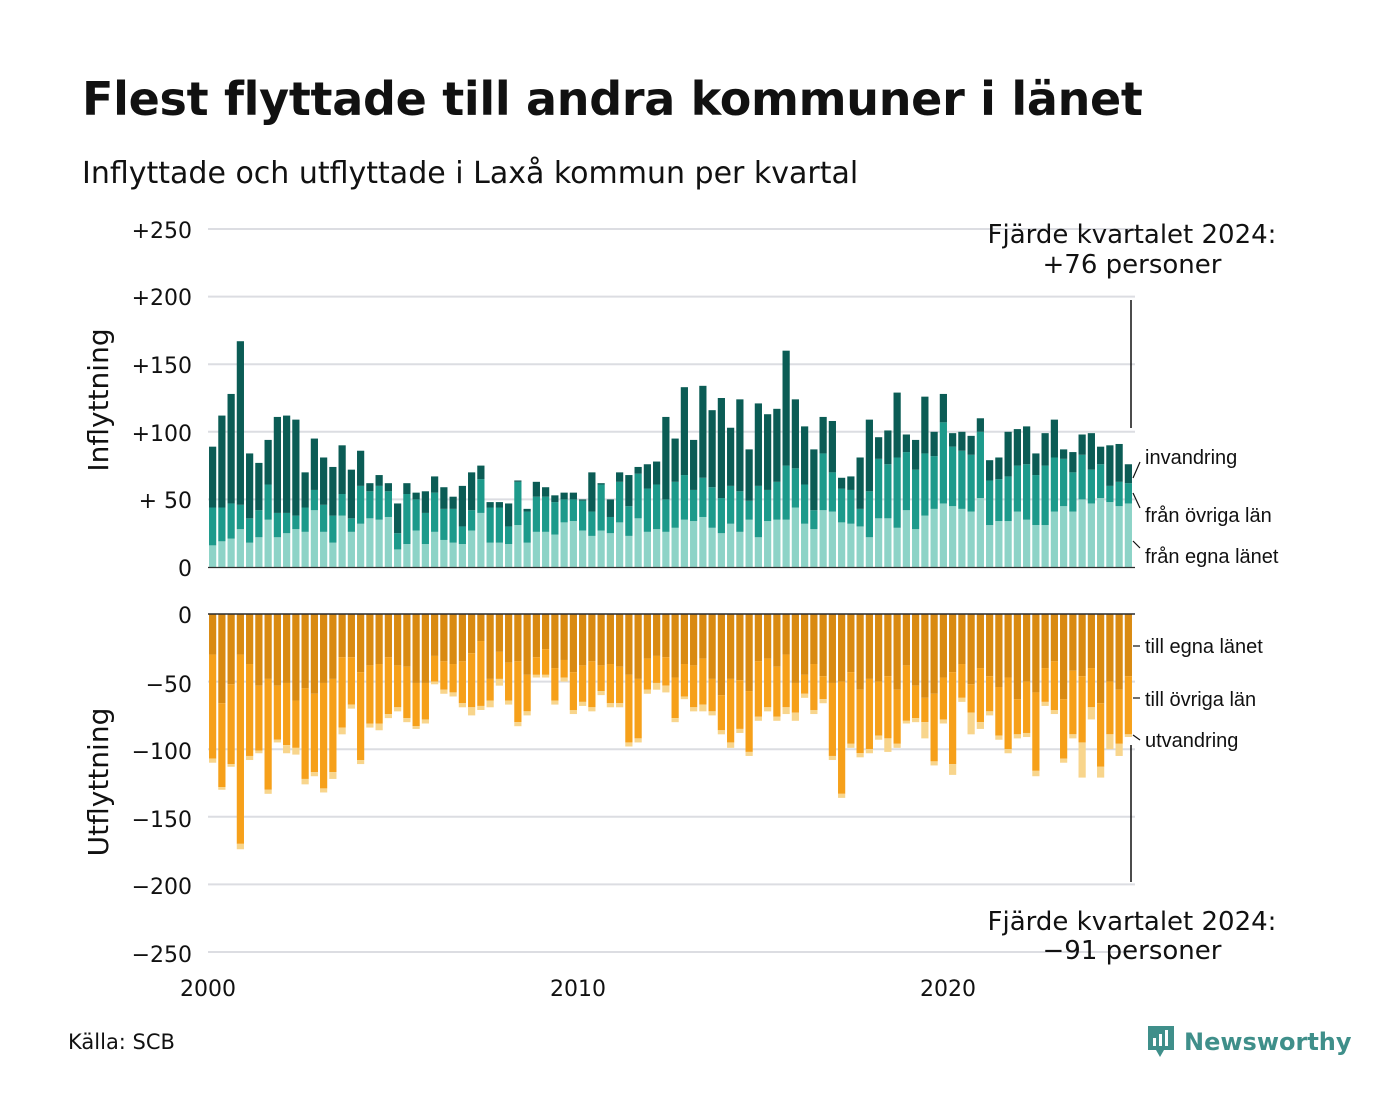  Describe the element at coordinates (1268, 1042) in the screenshot. I see `brand-name: Newsworthy` at that location.